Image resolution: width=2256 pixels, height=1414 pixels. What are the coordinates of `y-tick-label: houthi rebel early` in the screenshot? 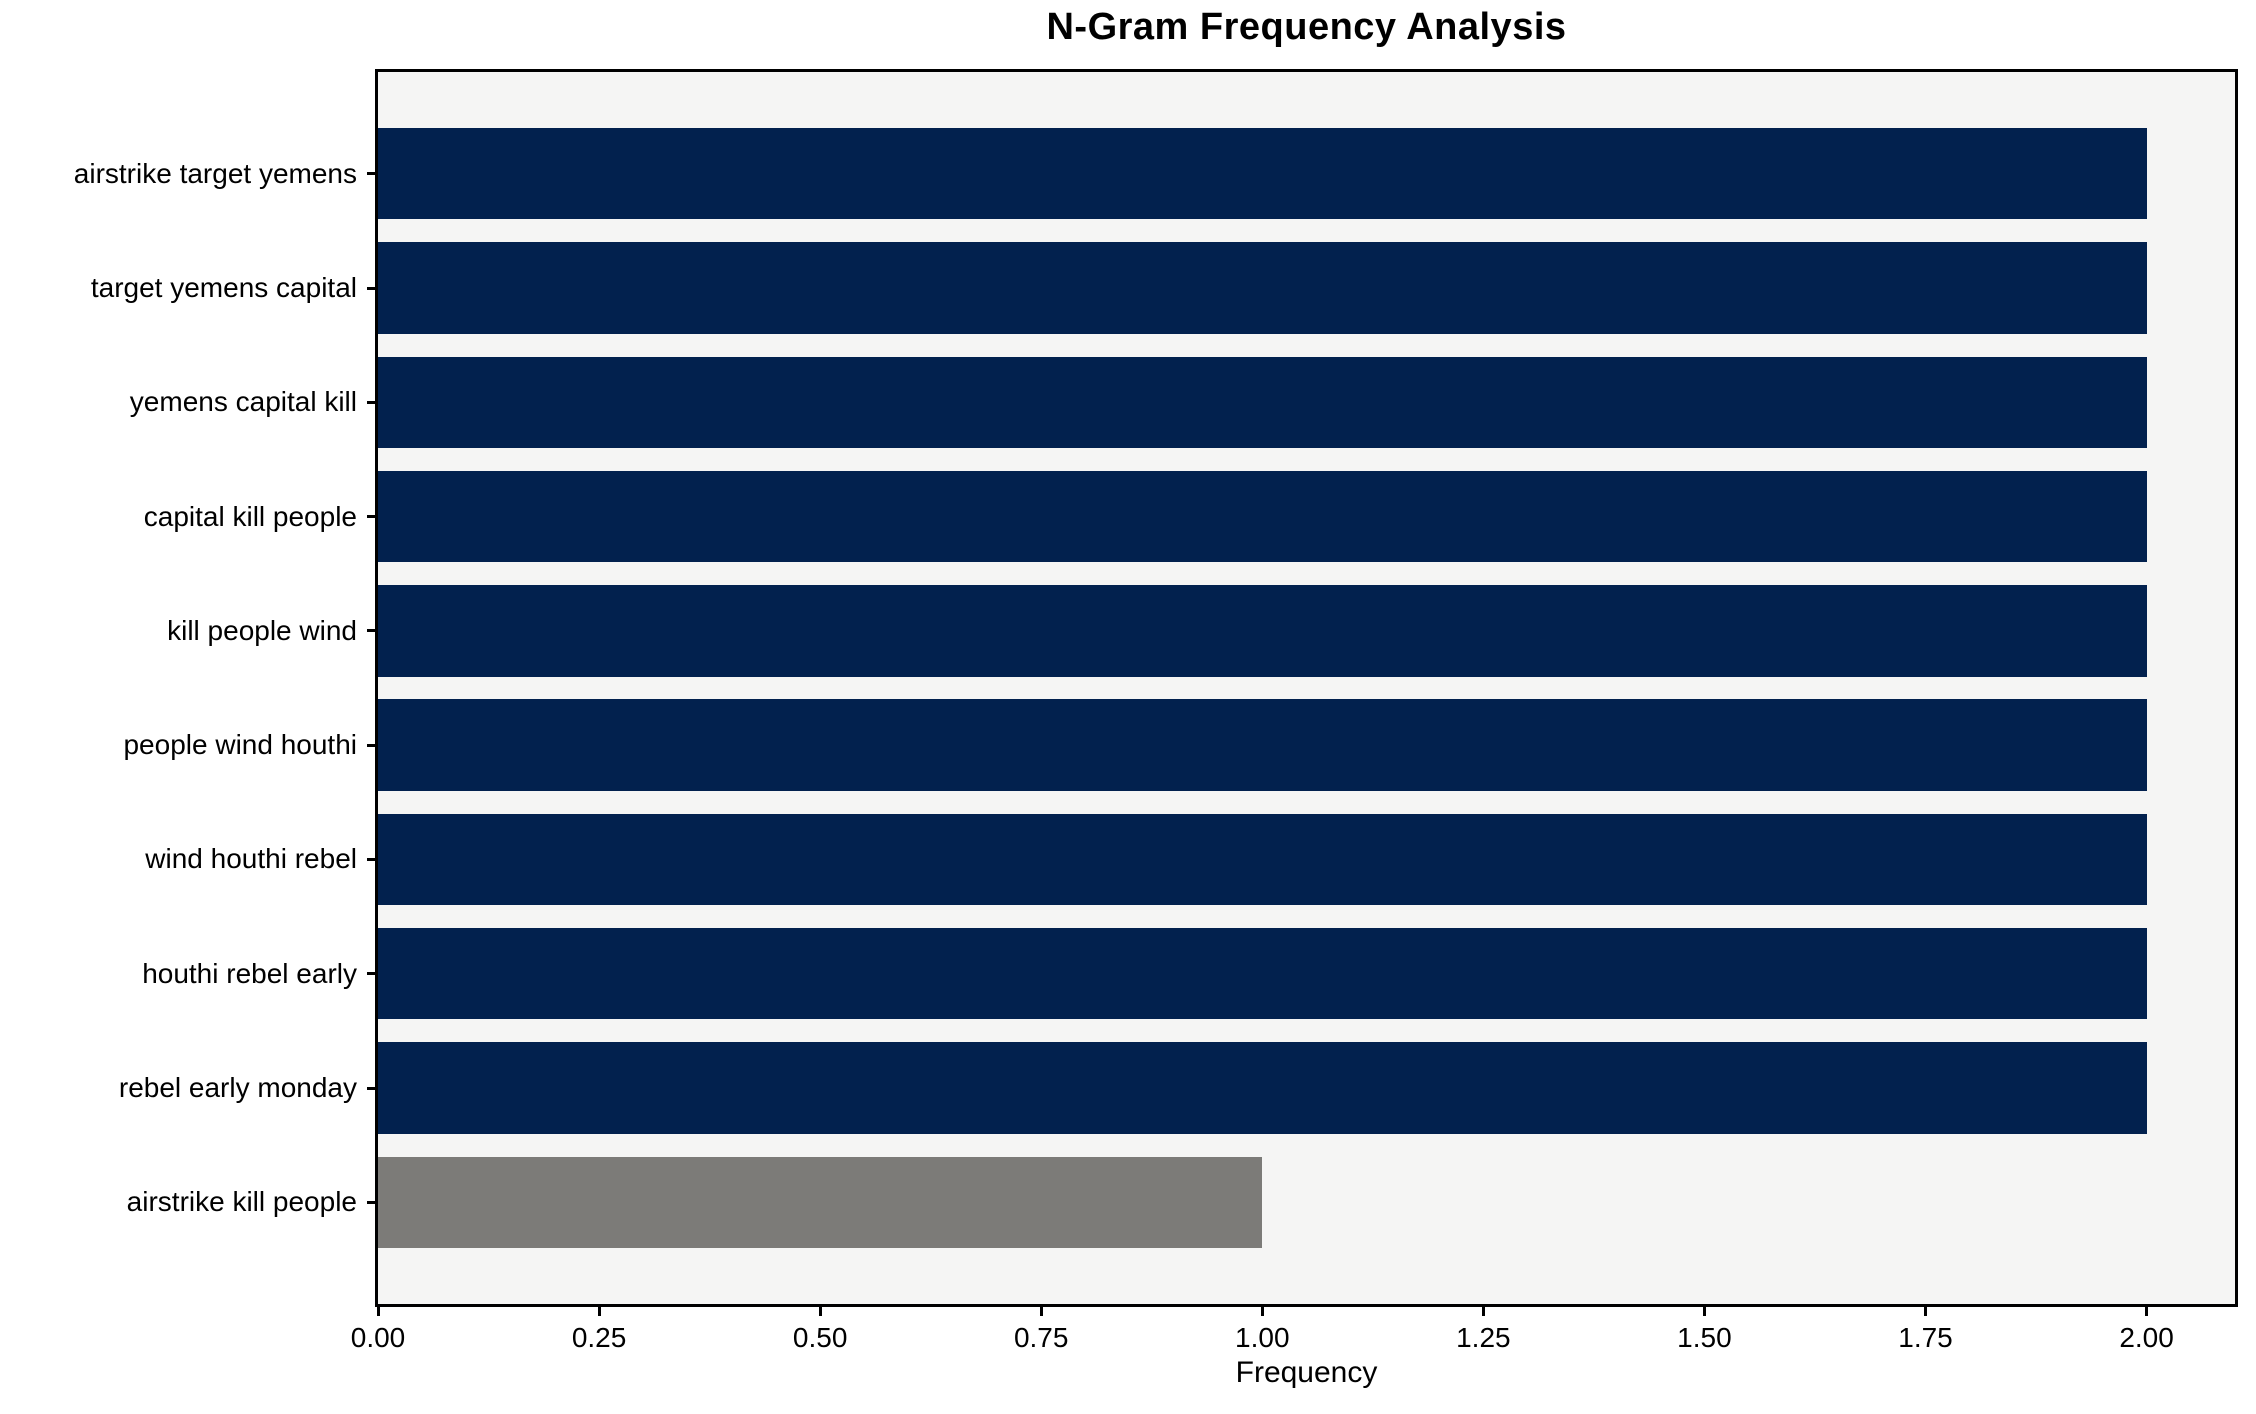 It's located at (249, 973).